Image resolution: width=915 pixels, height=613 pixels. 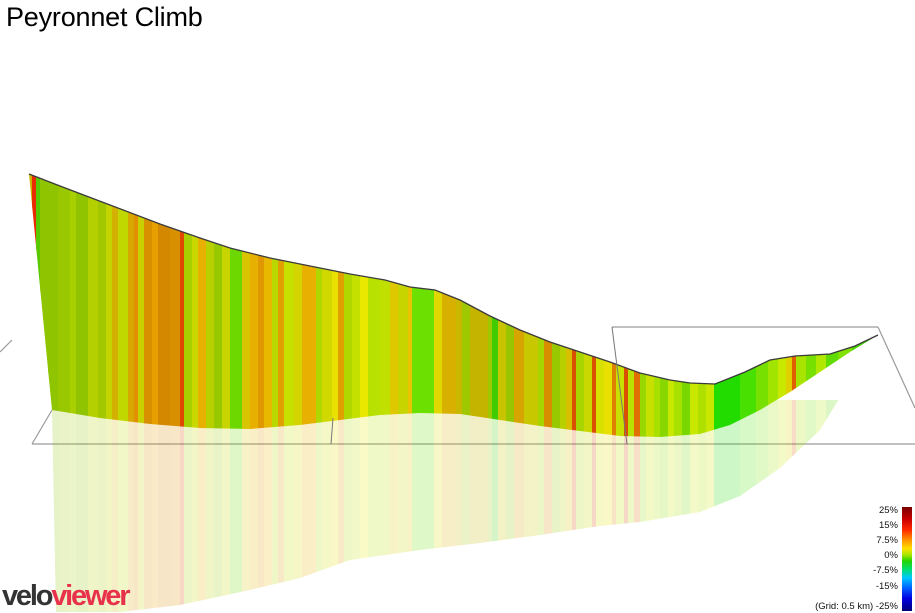 What do you see at coordinates (66, 596) in the screenshot?
I see `veloviewer-logo: veloviewer` at bounding box center [66, 596].